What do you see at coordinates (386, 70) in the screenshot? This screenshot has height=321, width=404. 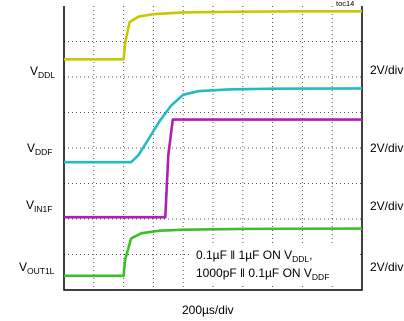 I see `scale-vddl: 2V/div` at bounding box center [386, 70].